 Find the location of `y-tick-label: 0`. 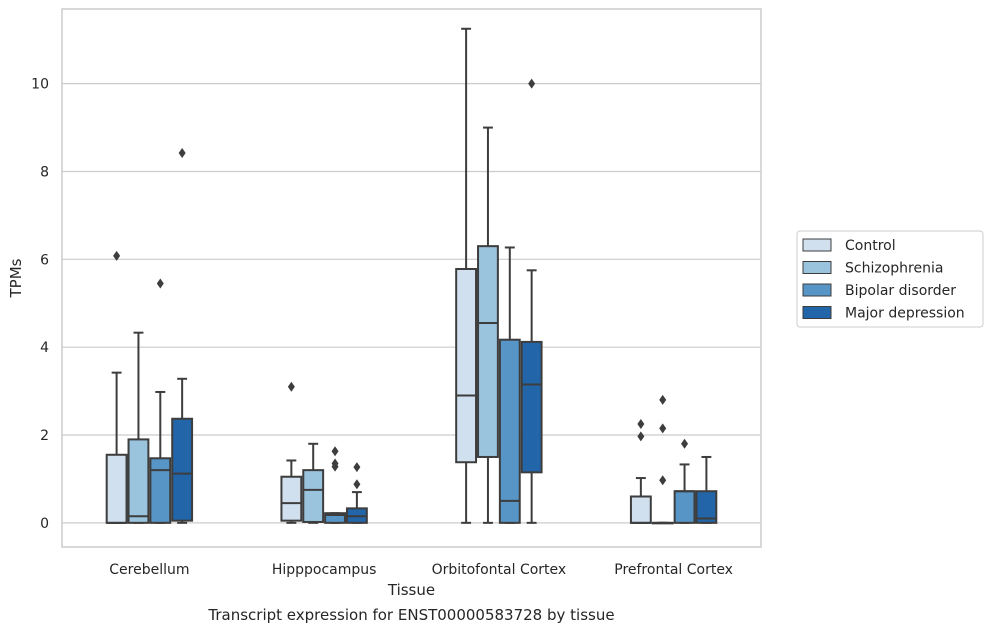

y-tick-label: 0 is located at coordinates (44, 524).